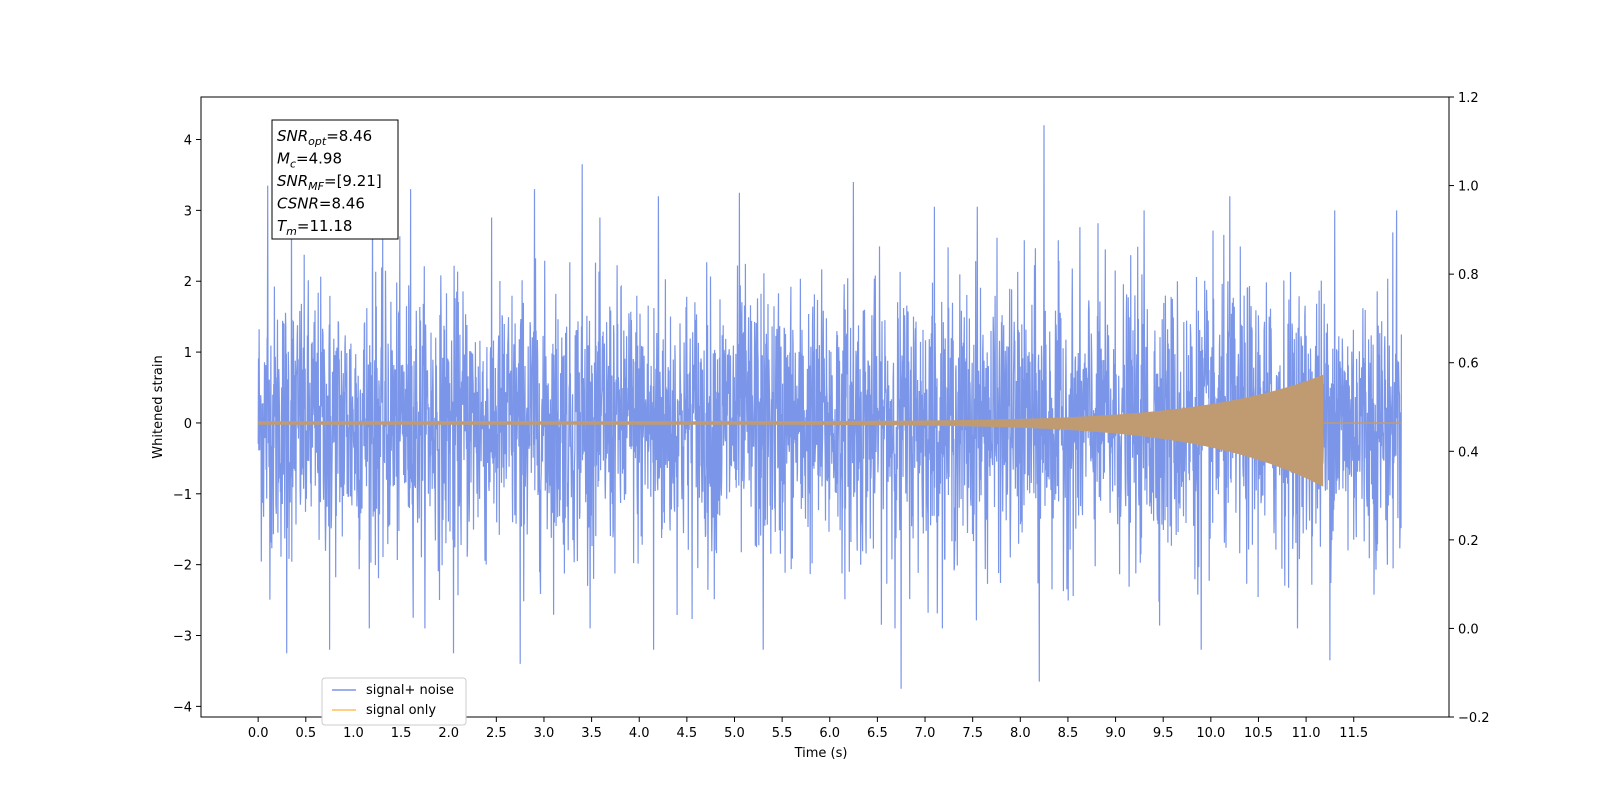 The width and height of the screenshot is (1600, 800). What do you see at coordinates (1068, 733) in the screenshot?
I see `x-tick-label: 8.5` at bounding box center [1068, 733].